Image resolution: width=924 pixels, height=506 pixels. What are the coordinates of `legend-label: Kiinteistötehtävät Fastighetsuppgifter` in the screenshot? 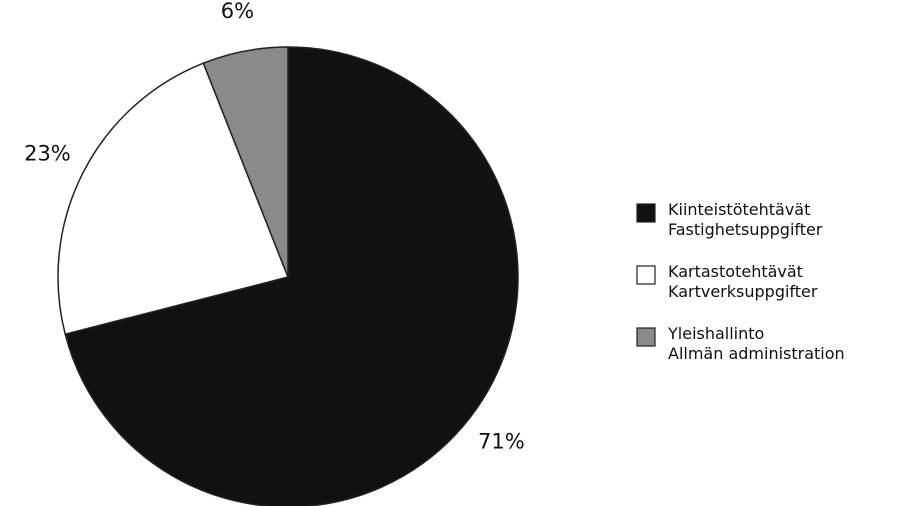 It's located at (745, 219).